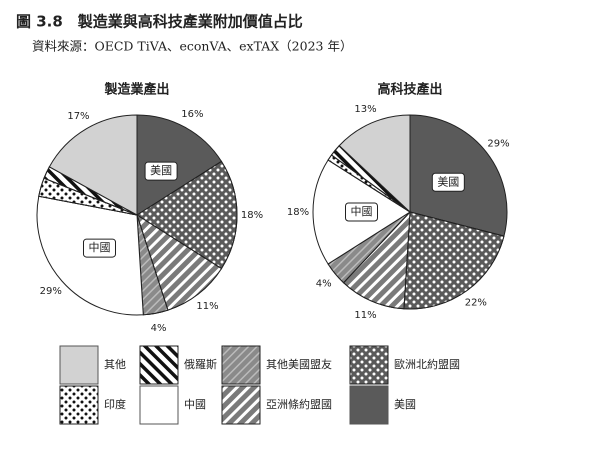  What do you see at coordinates (115, 404) in the screenshot?
I see `legend-label: 印度` at bounding box center [115, 404].